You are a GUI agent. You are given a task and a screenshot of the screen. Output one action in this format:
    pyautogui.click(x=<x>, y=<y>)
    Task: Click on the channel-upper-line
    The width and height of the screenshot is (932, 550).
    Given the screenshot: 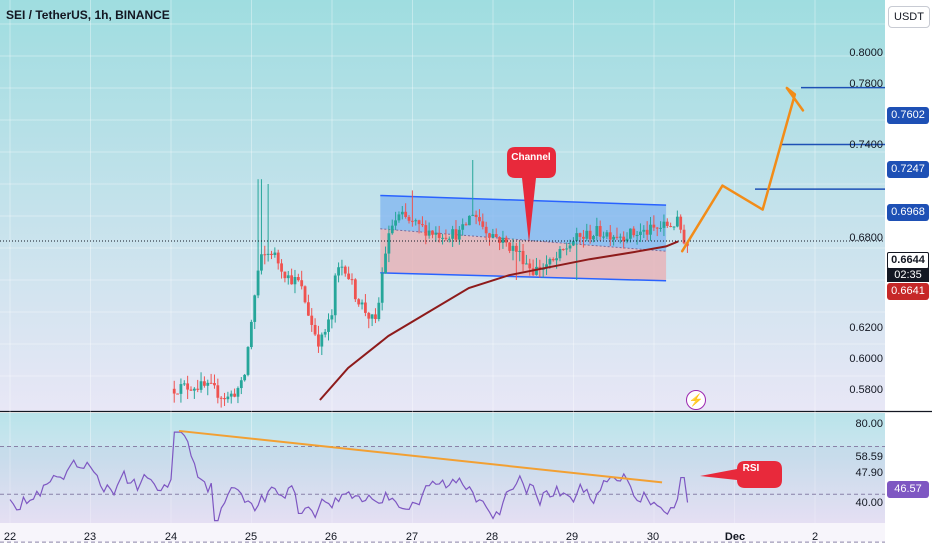 What is the action you would take?
    pyautogui.click(x=523, y=200)
    